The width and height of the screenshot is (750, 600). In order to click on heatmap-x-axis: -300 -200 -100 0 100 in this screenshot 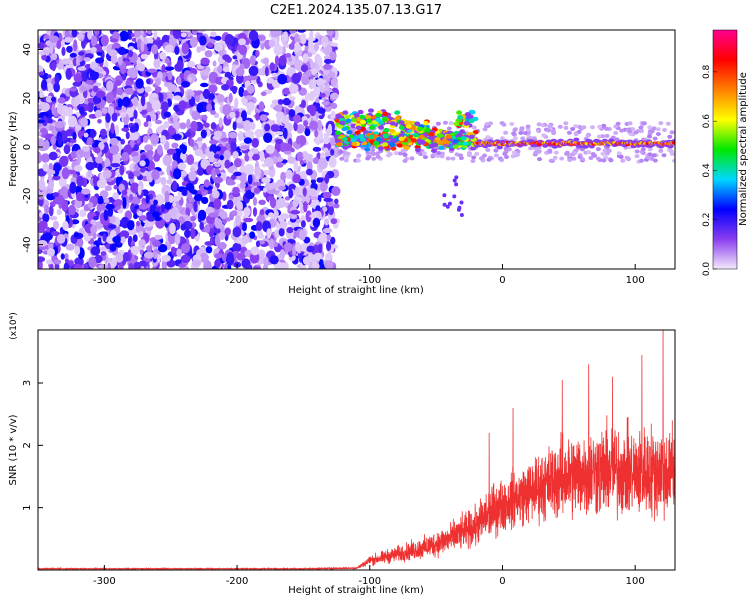, I will do `click(369, 275)`.